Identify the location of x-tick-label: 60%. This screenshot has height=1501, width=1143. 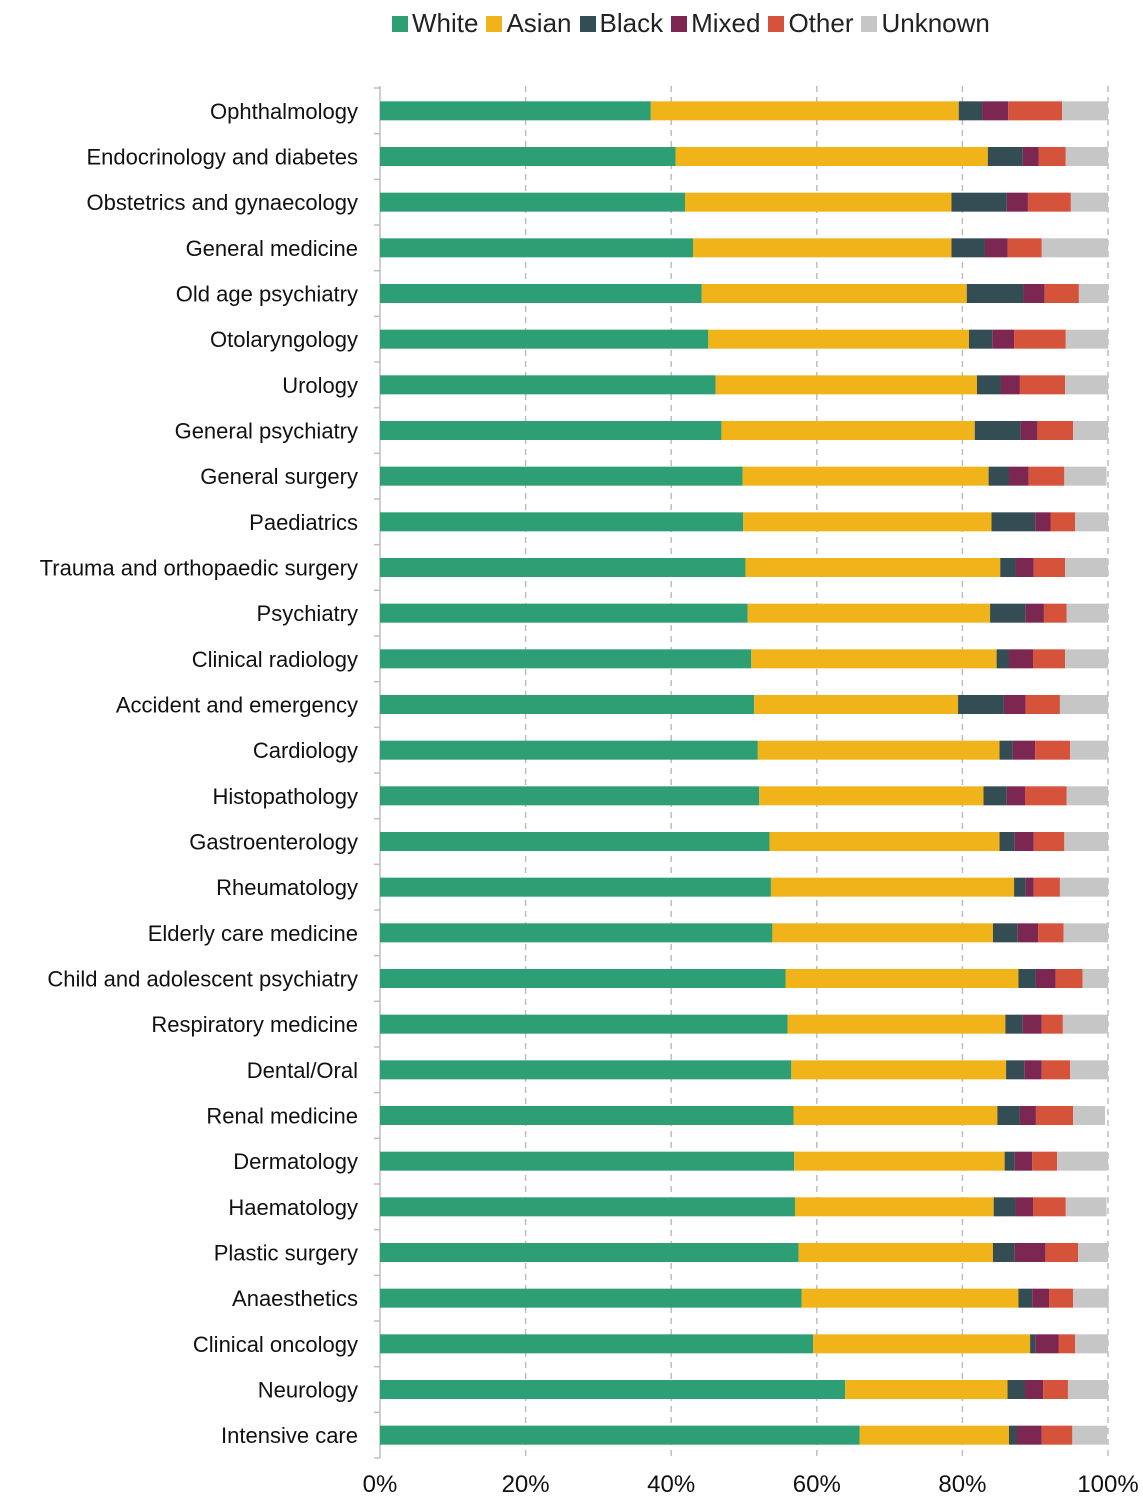
(817, 1484).